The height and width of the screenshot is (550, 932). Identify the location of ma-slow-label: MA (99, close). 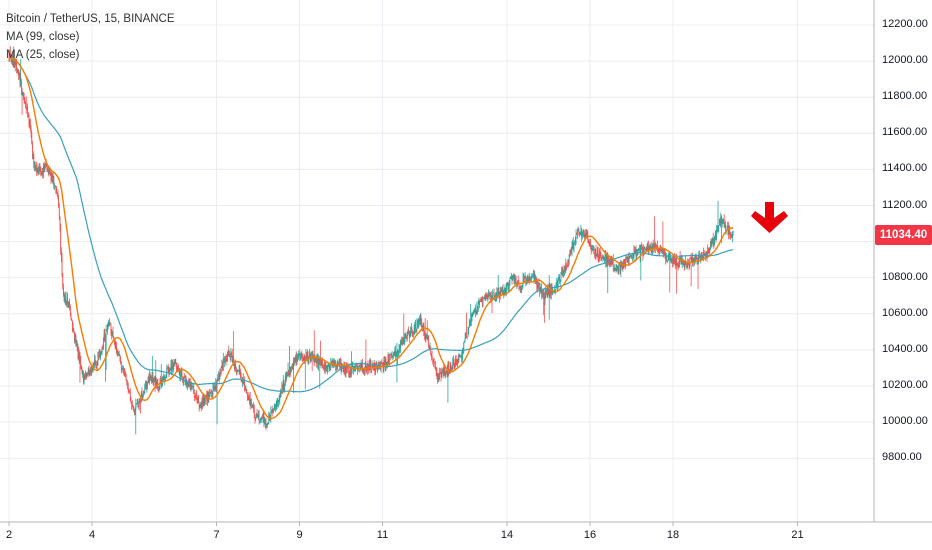
(43, 37).